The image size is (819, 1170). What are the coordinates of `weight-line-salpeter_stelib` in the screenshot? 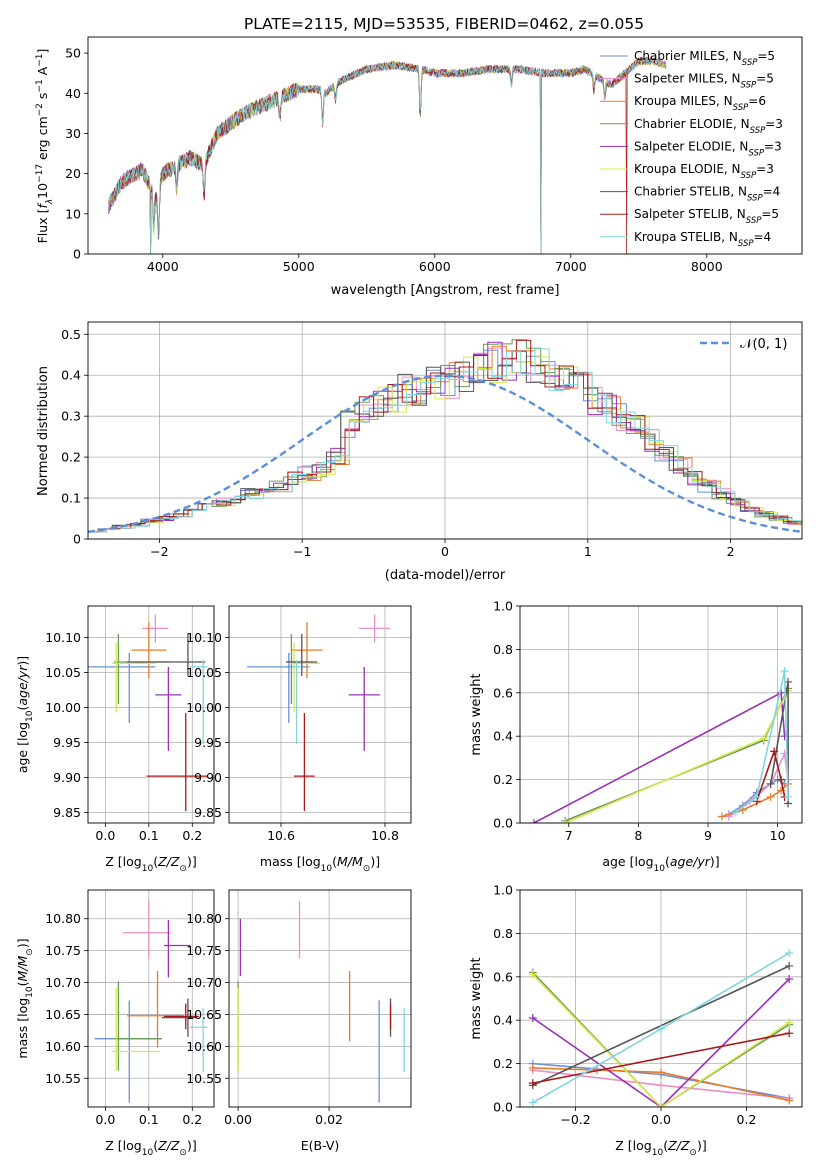 It's located at (661, 1058).